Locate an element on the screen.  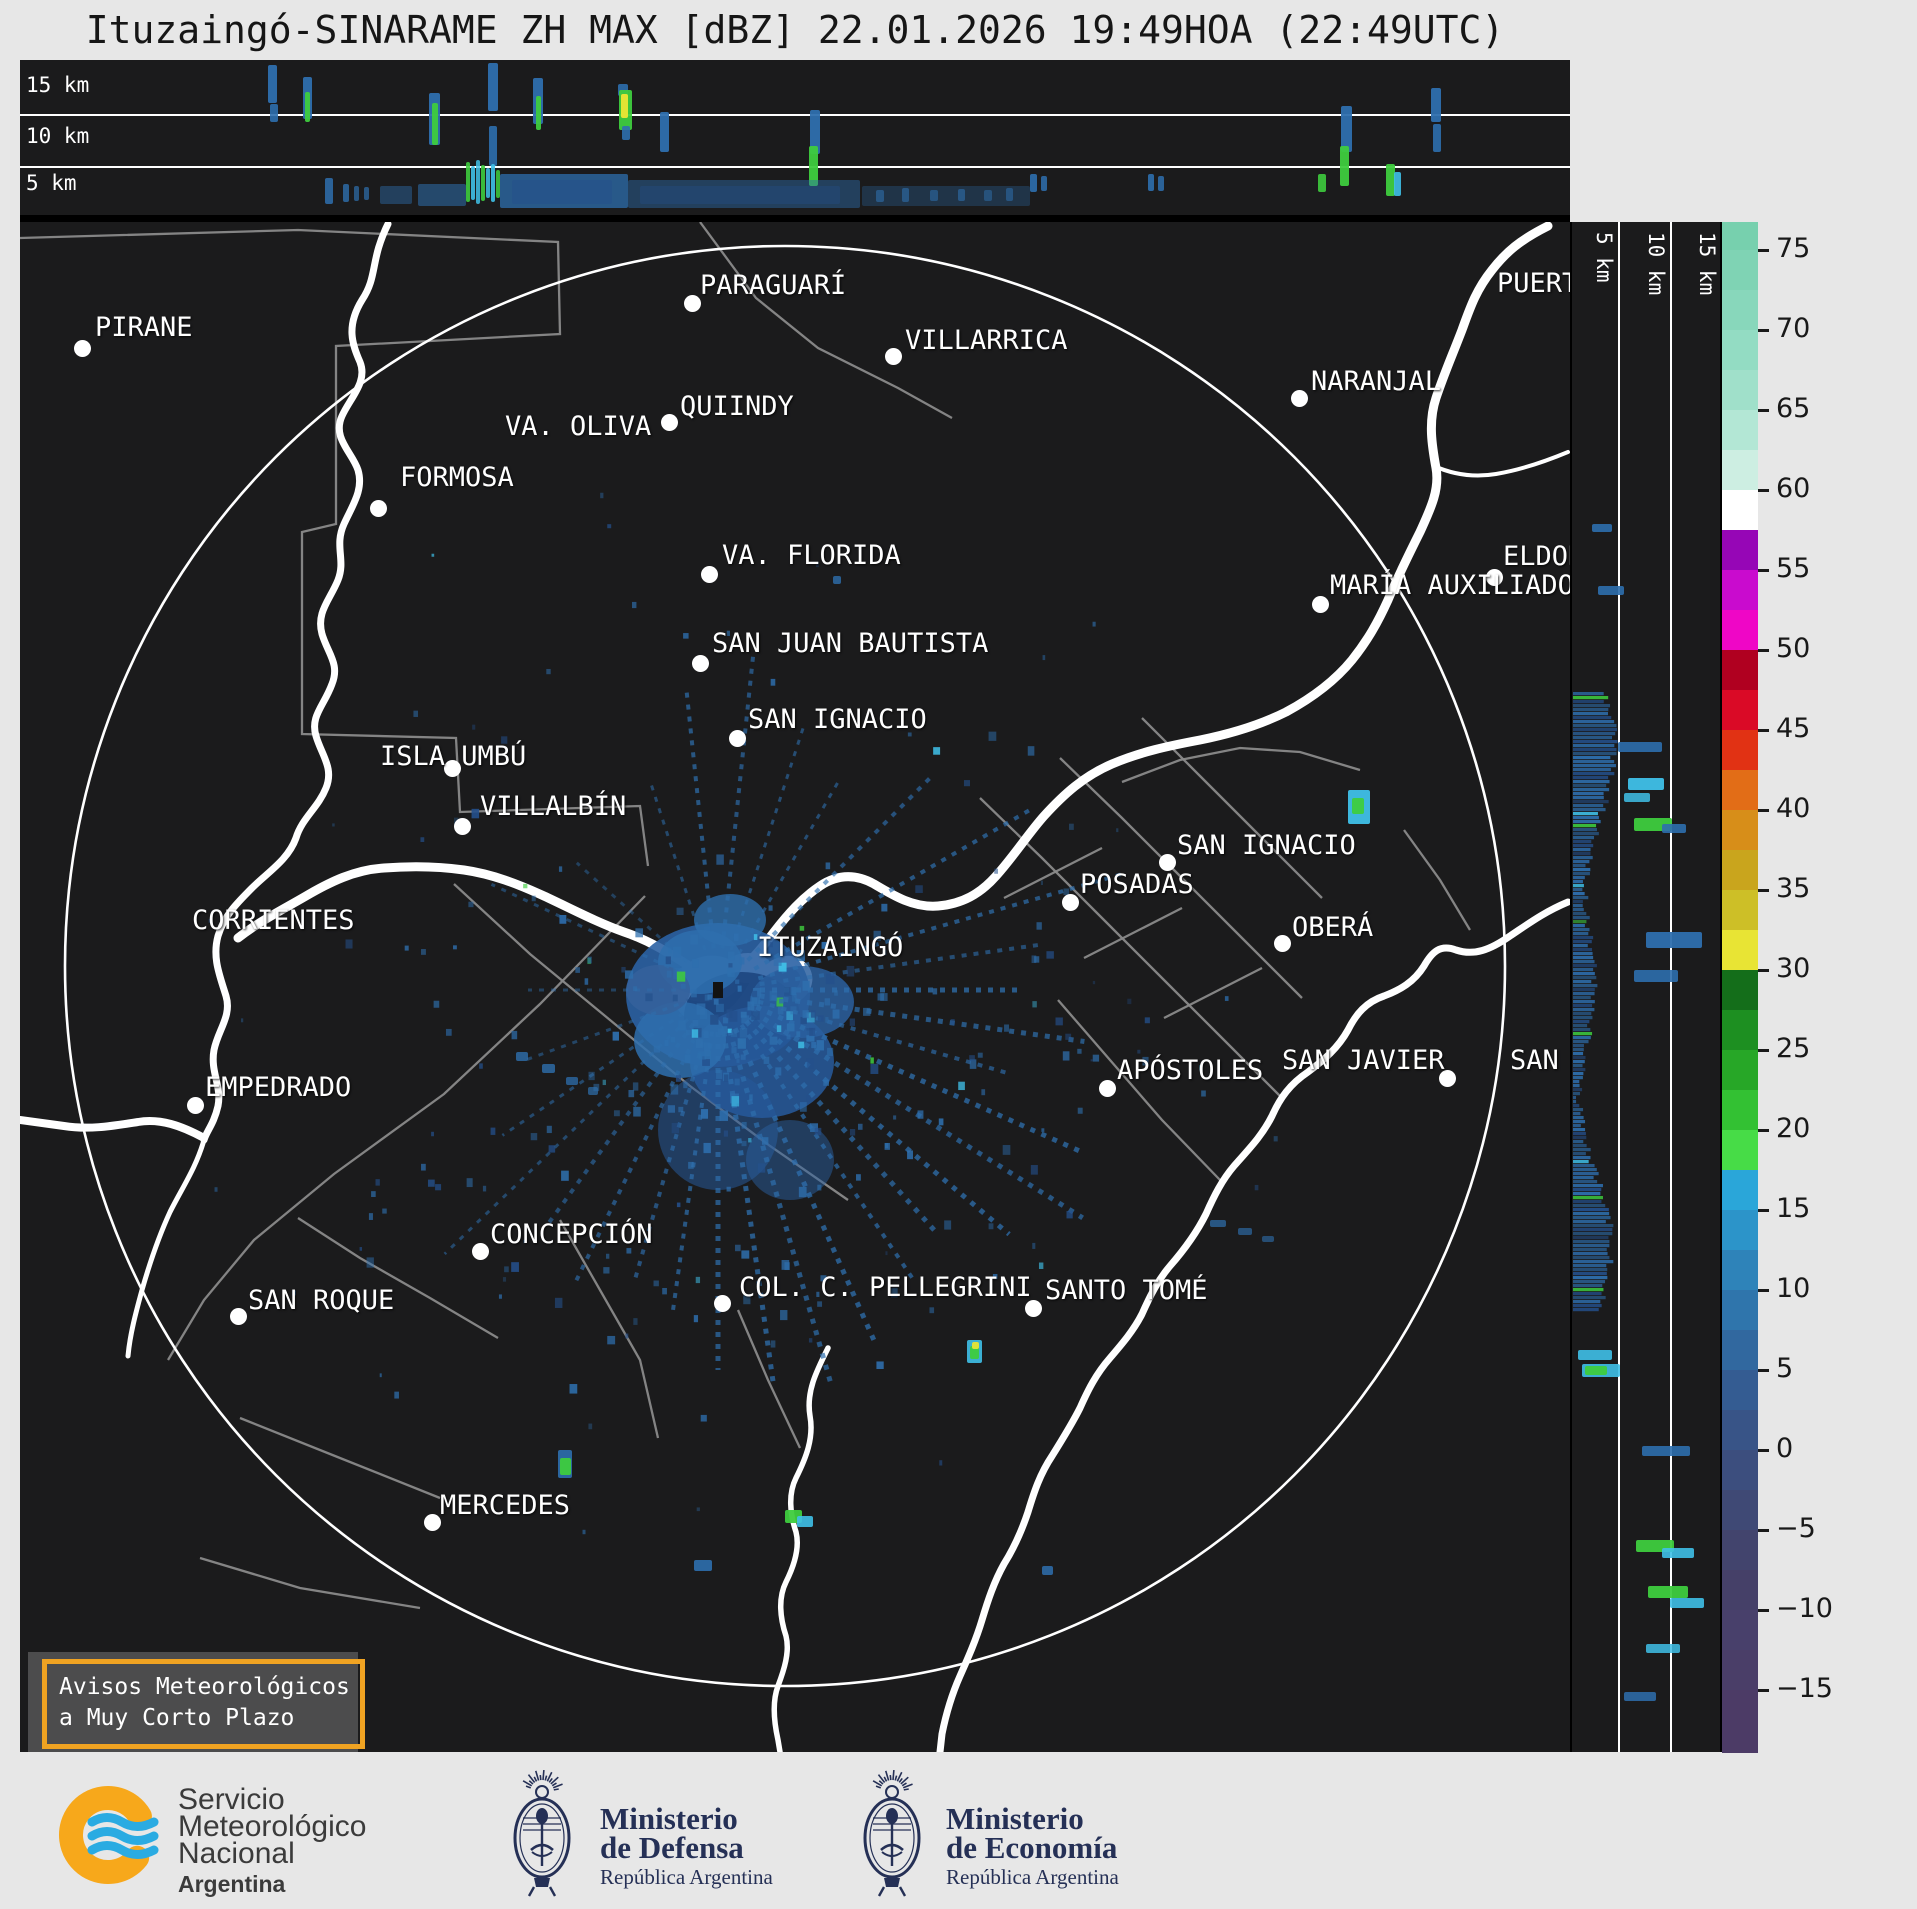
ministry-economia-line-2: de Economía is located at coordinates (1032, 1847).